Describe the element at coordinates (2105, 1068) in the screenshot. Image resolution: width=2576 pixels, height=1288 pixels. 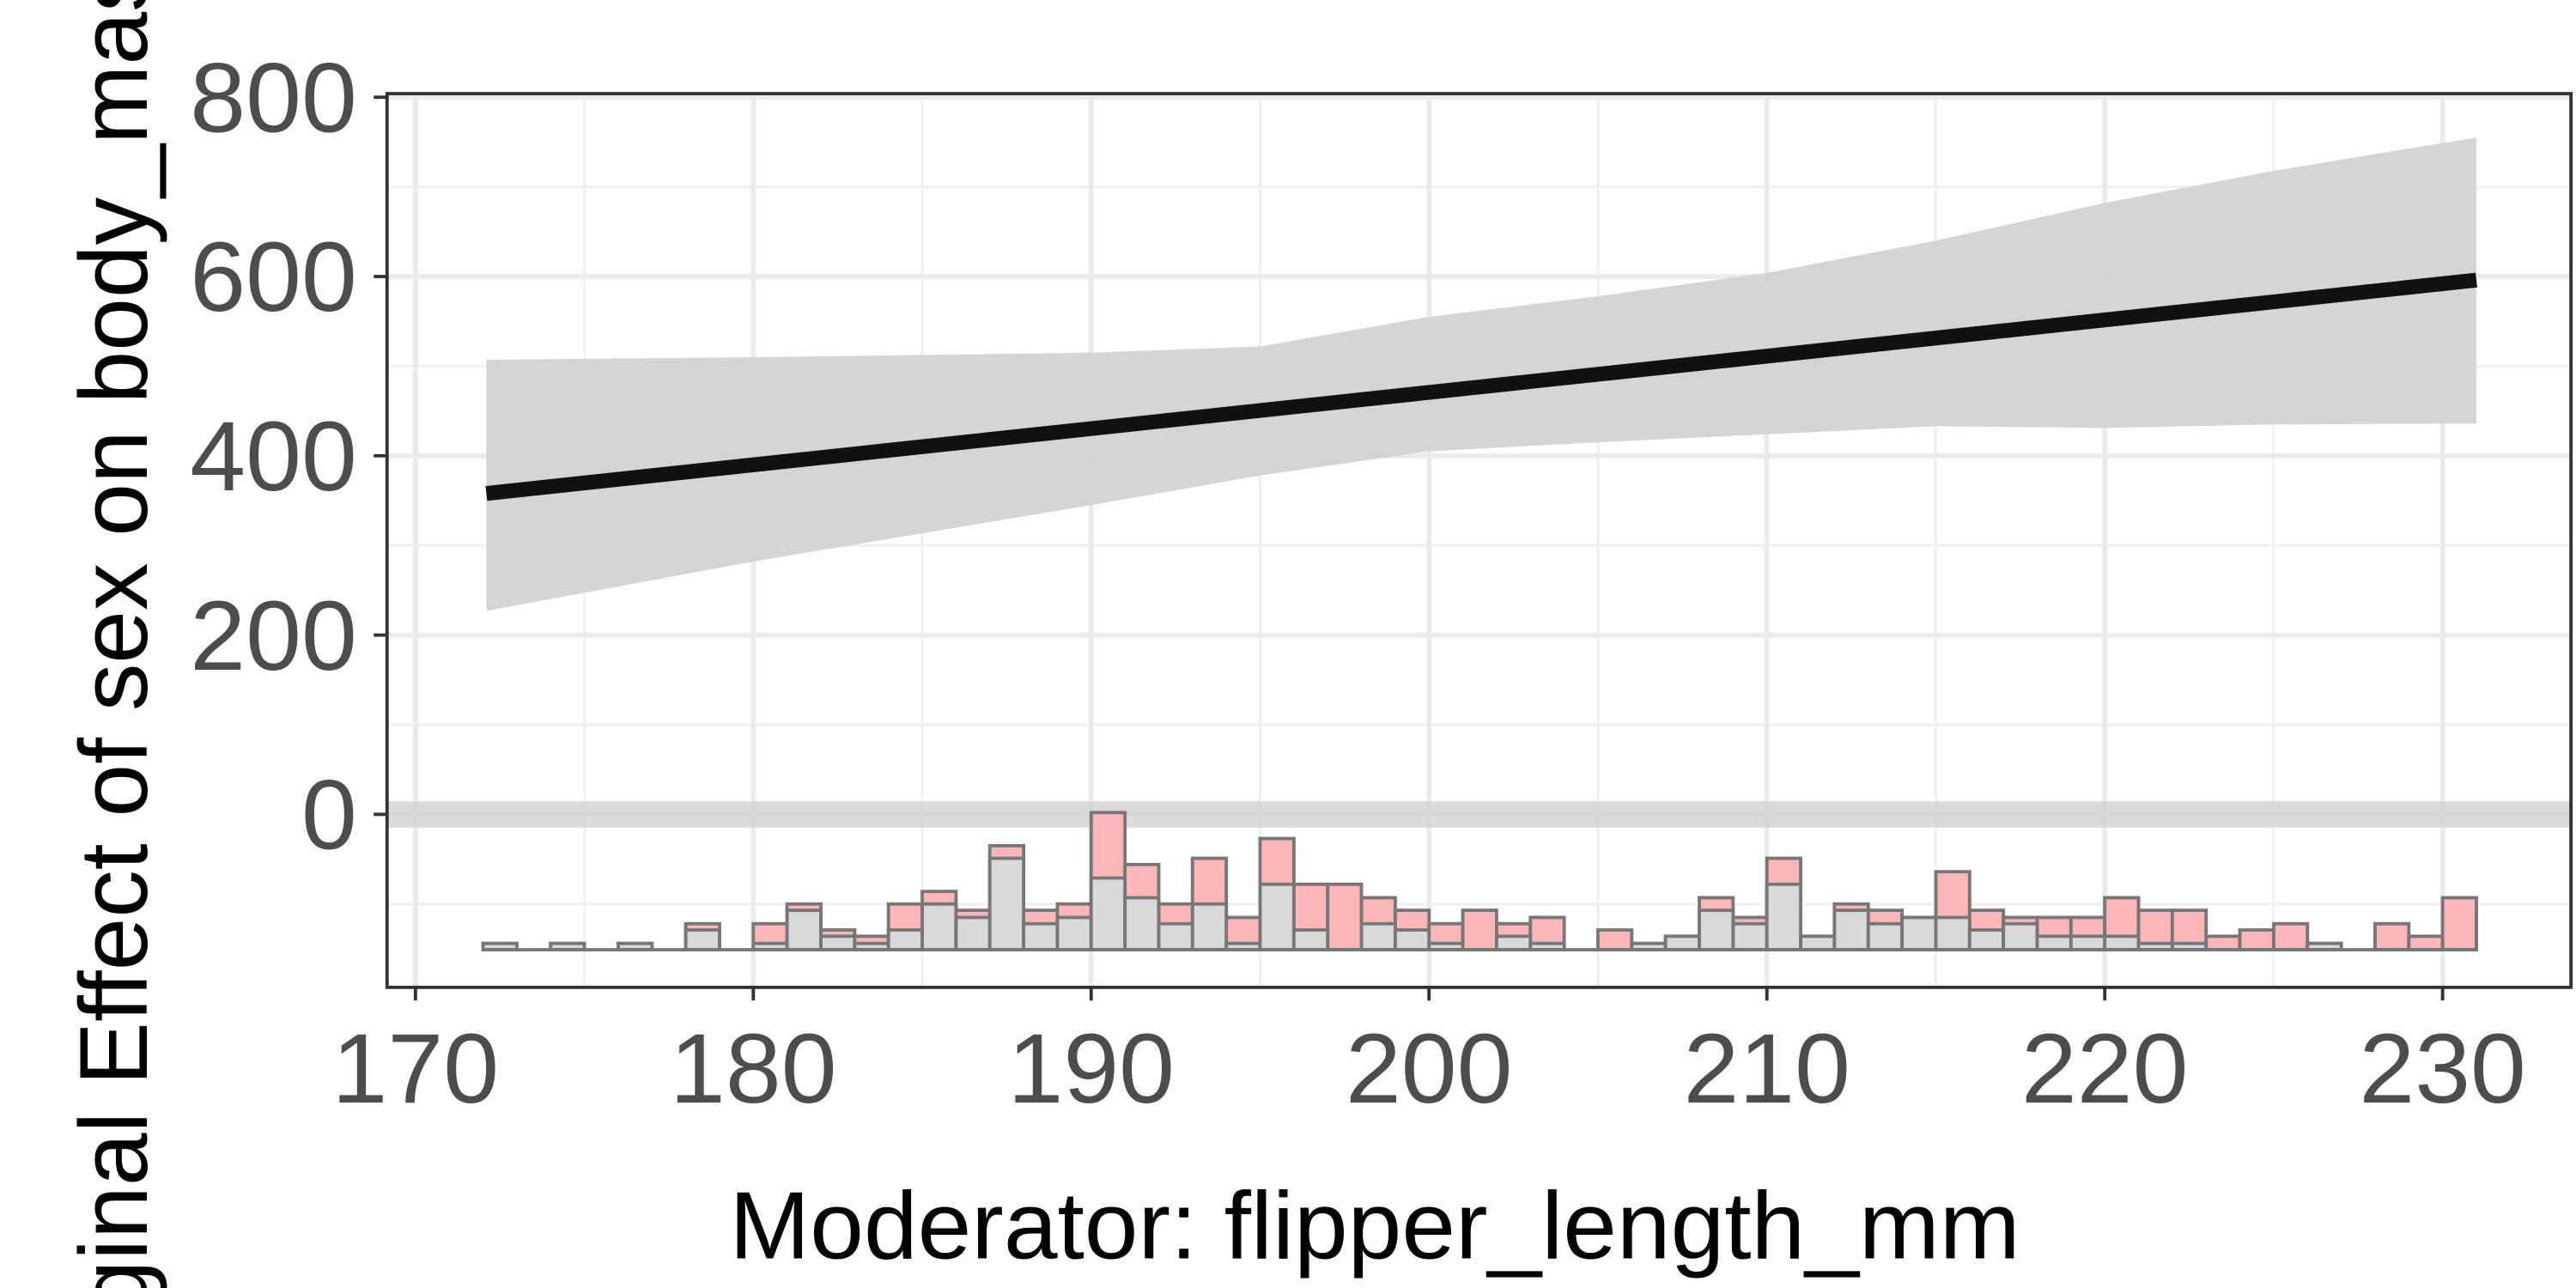
I see `x-tick-label: 220` at that location.